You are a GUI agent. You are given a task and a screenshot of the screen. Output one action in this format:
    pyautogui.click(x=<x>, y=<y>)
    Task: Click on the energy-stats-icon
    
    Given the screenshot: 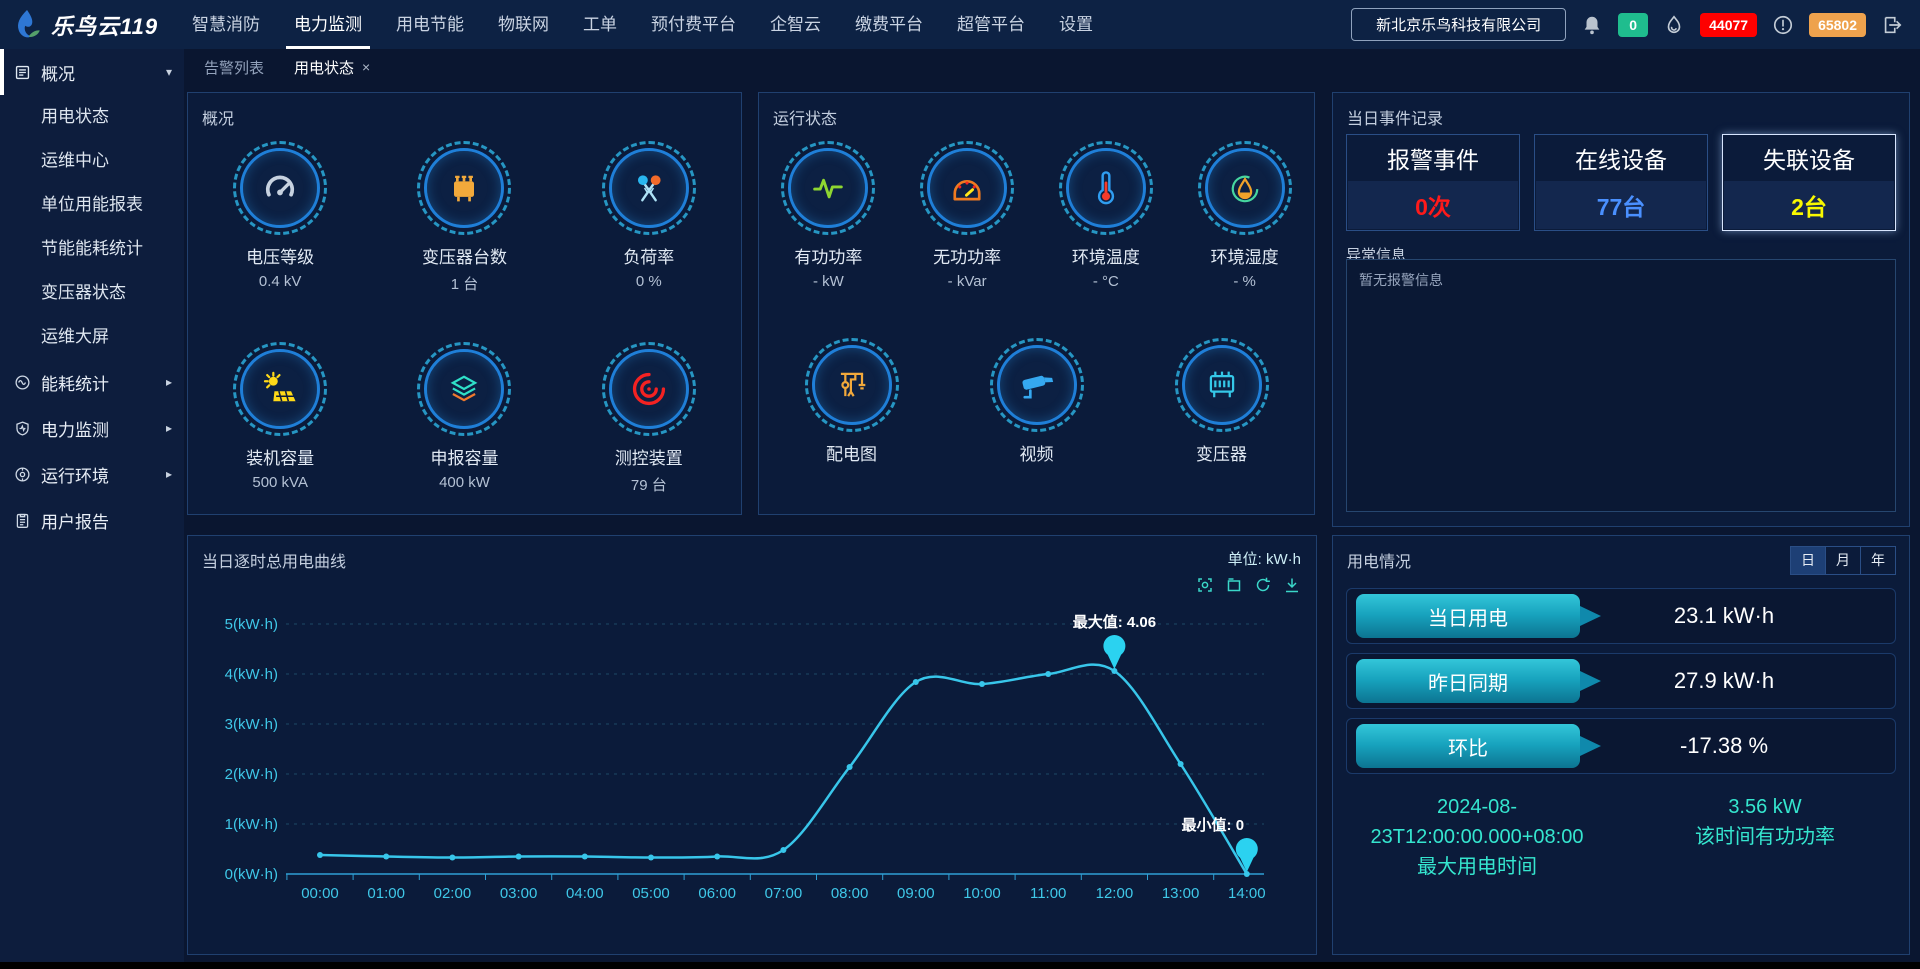 What is the action you would take?
    pyautogui.click(x=22, y=382)
    